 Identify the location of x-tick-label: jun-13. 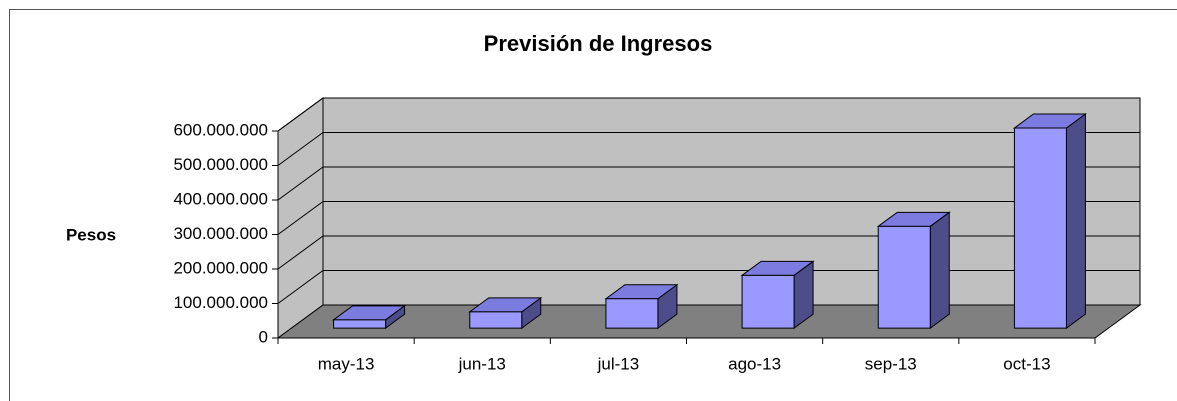
(482, 363).